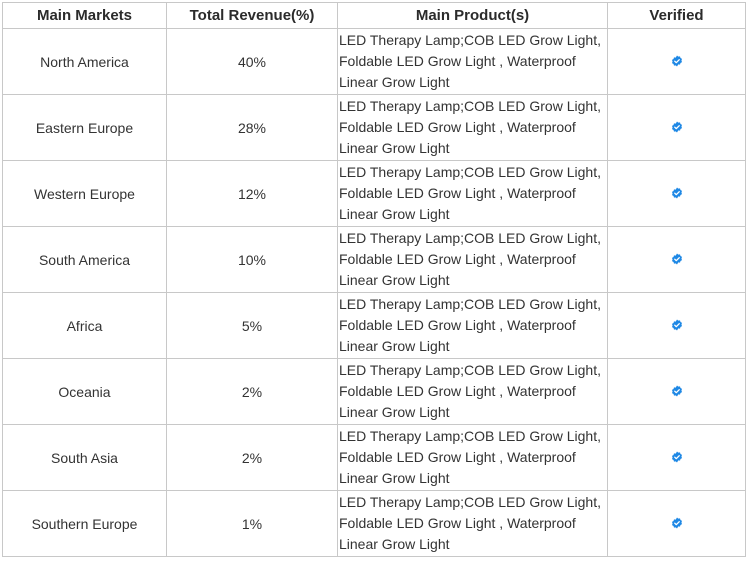 The width and height of the screenshot is (748, 564). I want to click on header-total-revenue: Total Revenue(%), so click(252, 15).